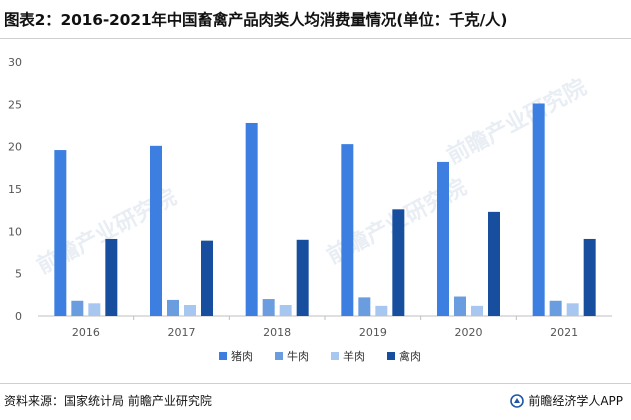  I want to click on y-tick-label-30: 30, so click(15, 62).